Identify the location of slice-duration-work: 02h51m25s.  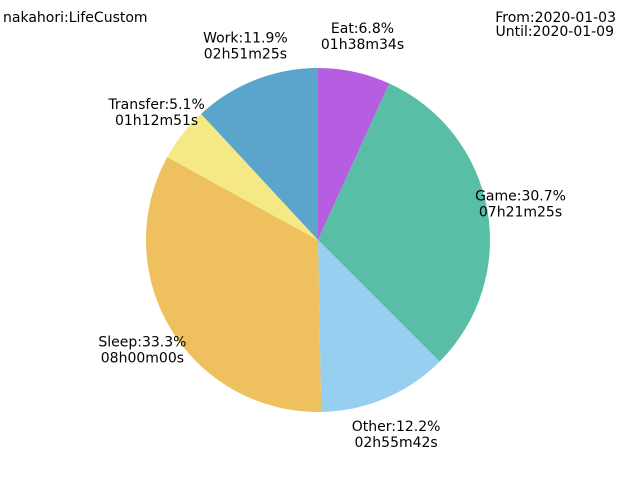
(245, 55).